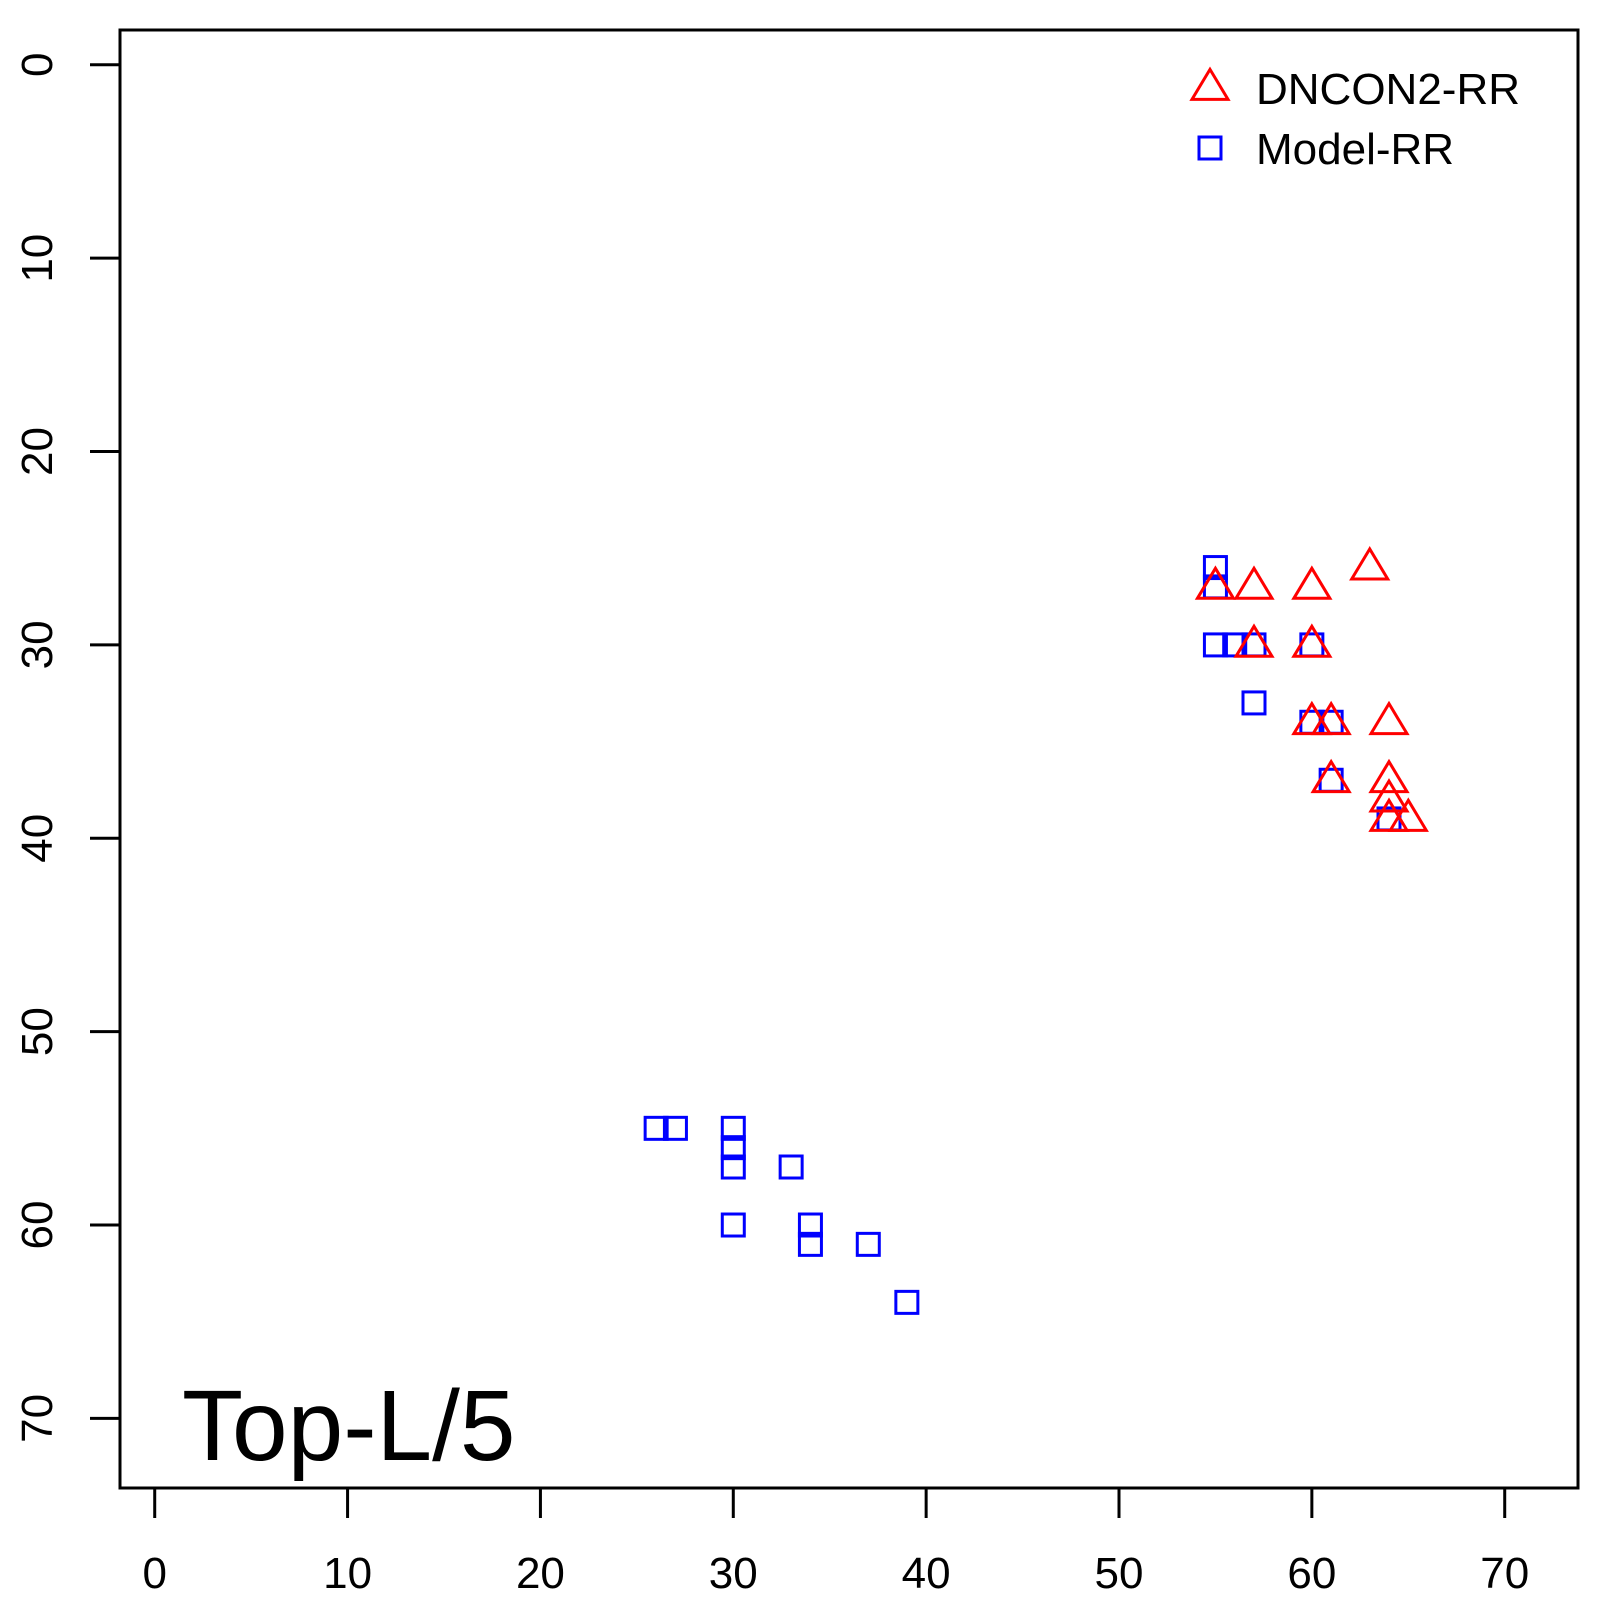  Describe the element at coordinates (347, 1573) in the screenshot. I see `x-tick-label: 10` at that location.